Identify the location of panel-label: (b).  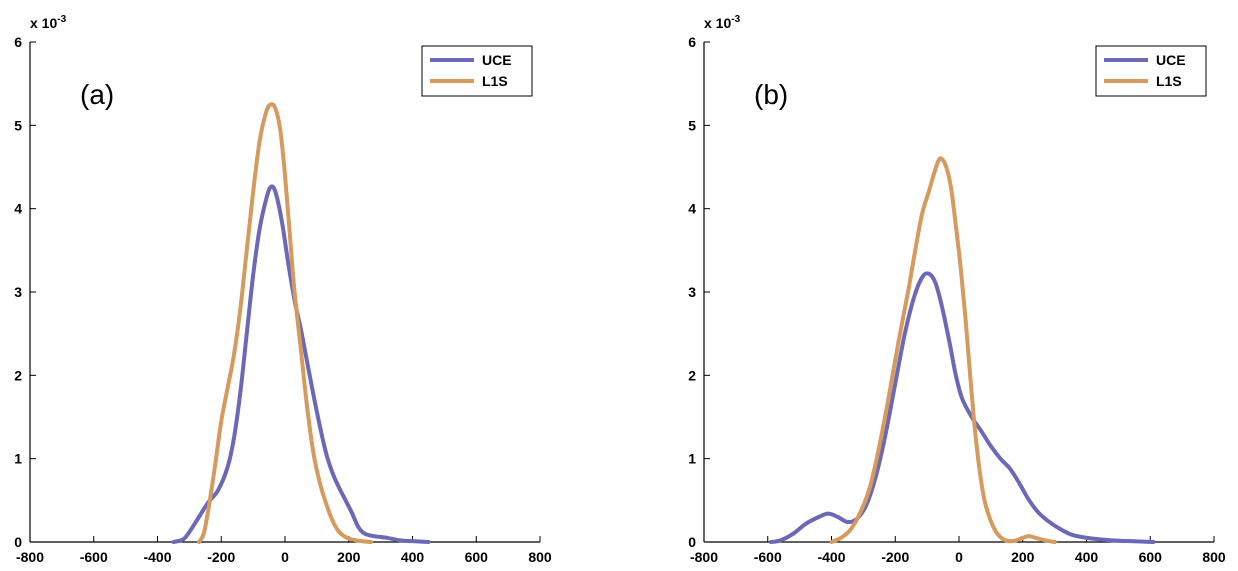
(771, 94).